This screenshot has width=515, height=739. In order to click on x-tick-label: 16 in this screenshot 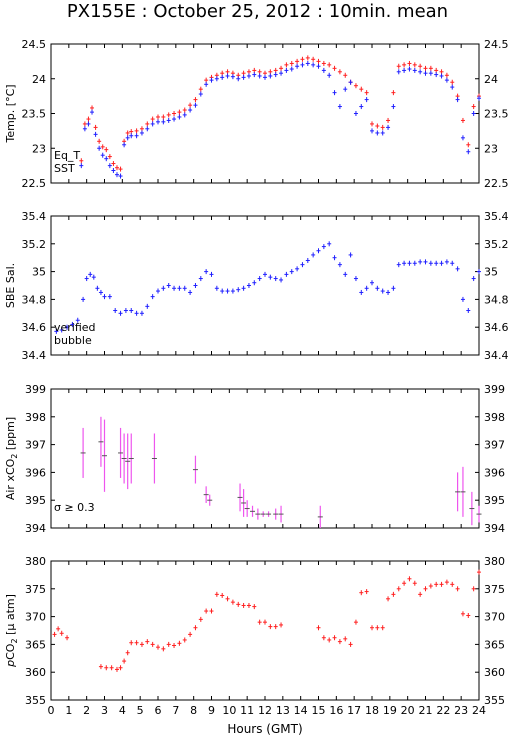, I will do `click(336, 710)`.